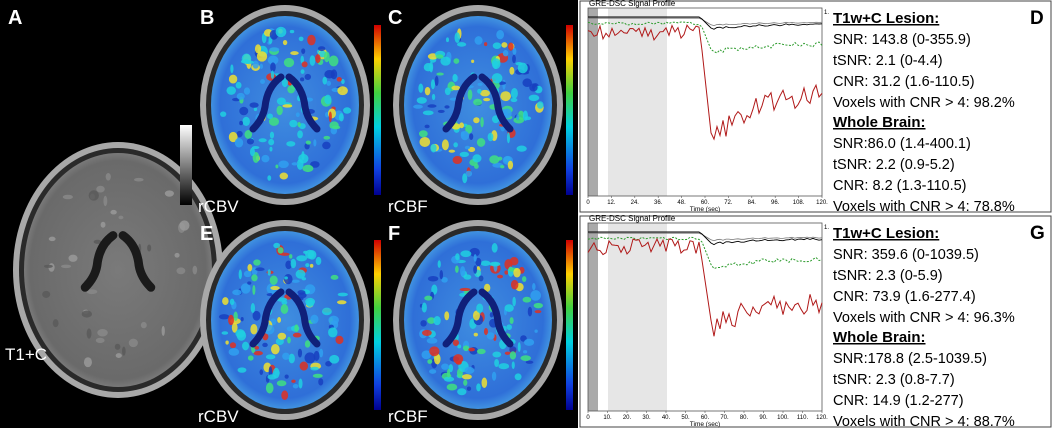  What do you see at coordinates (395, 18) in the screenshot?
I see `panel-letter: C` at bounding box center [395, 18].